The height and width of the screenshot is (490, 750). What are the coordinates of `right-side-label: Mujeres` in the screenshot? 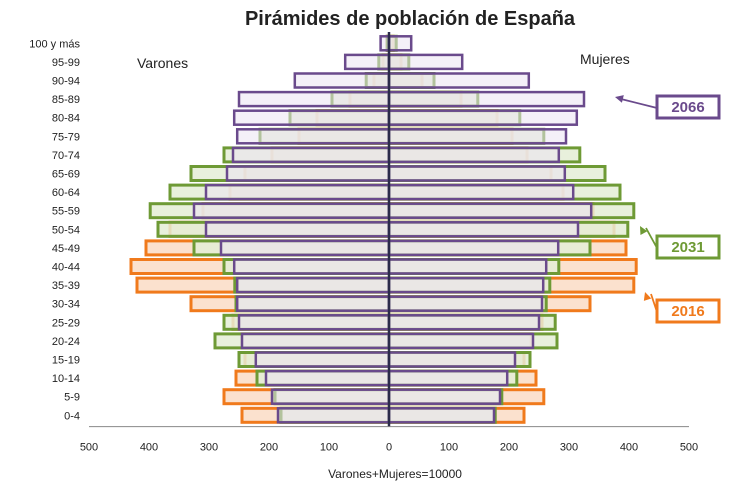 It's located at (605, 59).